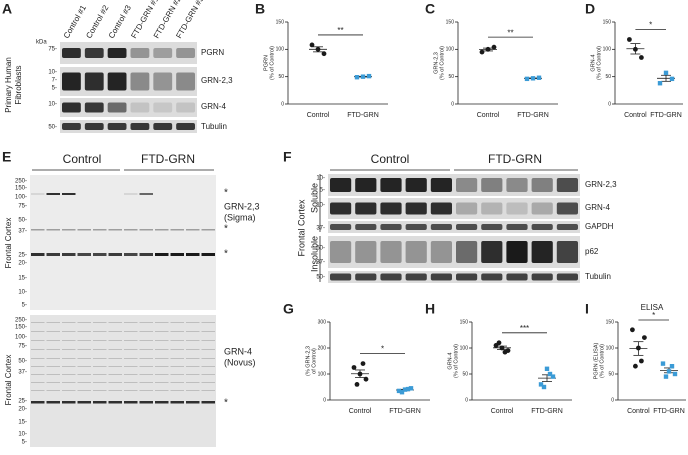  What do you see at coordinates (280, 22) in the screenshot?
I see `y-tick-label: 150` at bounding box center [280, 22].